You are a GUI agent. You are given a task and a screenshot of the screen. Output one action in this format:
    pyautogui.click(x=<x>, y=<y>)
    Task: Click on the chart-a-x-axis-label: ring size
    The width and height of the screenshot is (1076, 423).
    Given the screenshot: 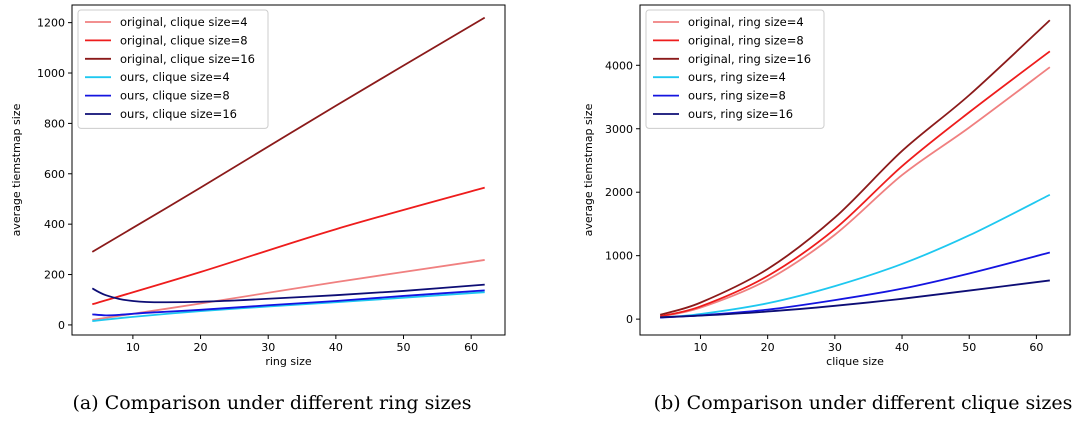 What is the action you would take?
    pyautogui.click(x=288, y=361)
    